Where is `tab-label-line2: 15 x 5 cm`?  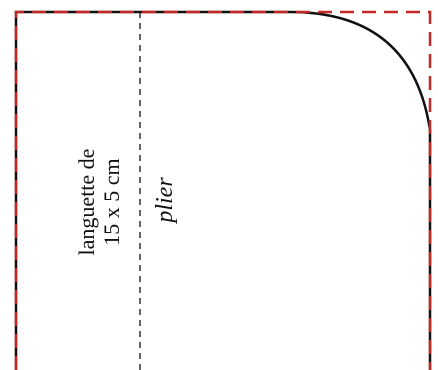
tab-label-line2: 15 x 5 cm is located at coordinates (111, 202).